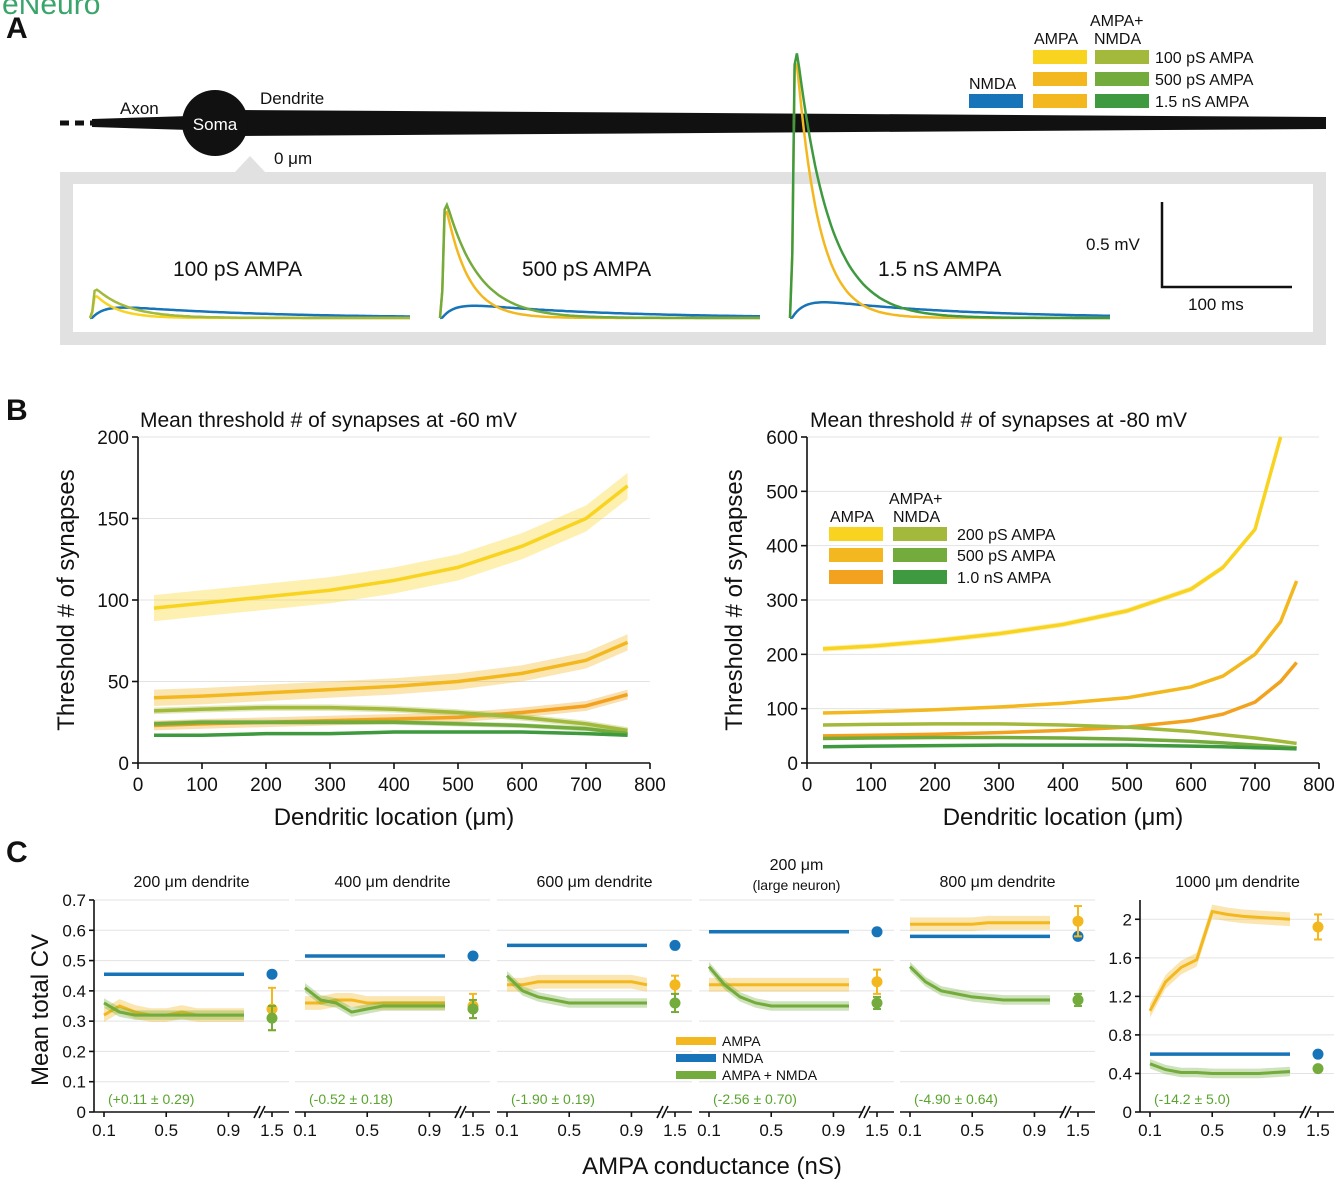  I want to click on ampa-line, so click(577, 983).